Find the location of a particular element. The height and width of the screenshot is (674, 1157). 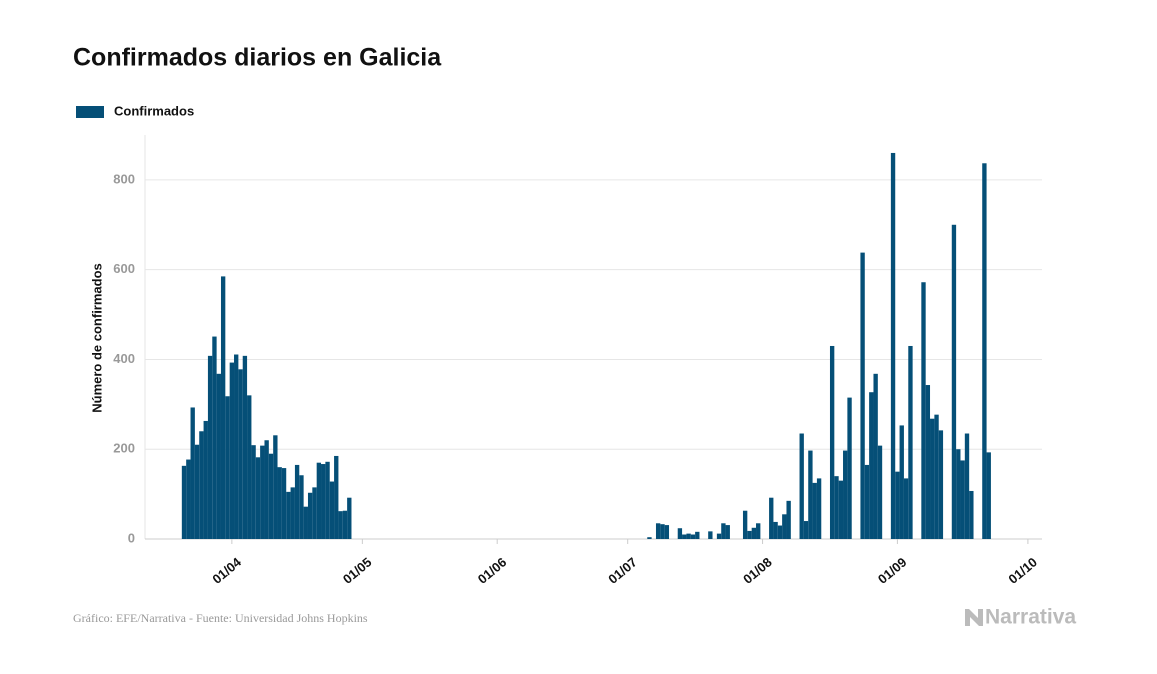

chart-title: Confirmados diarios en Galicia is located at coordinates (257, 58).